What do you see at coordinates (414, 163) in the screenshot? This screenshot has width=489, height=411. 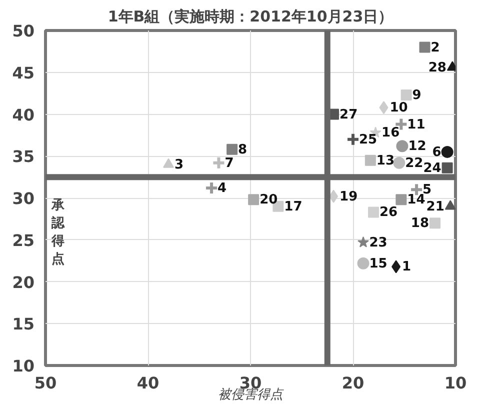 I see `series-label: 22` at bounding box center [414, 163].